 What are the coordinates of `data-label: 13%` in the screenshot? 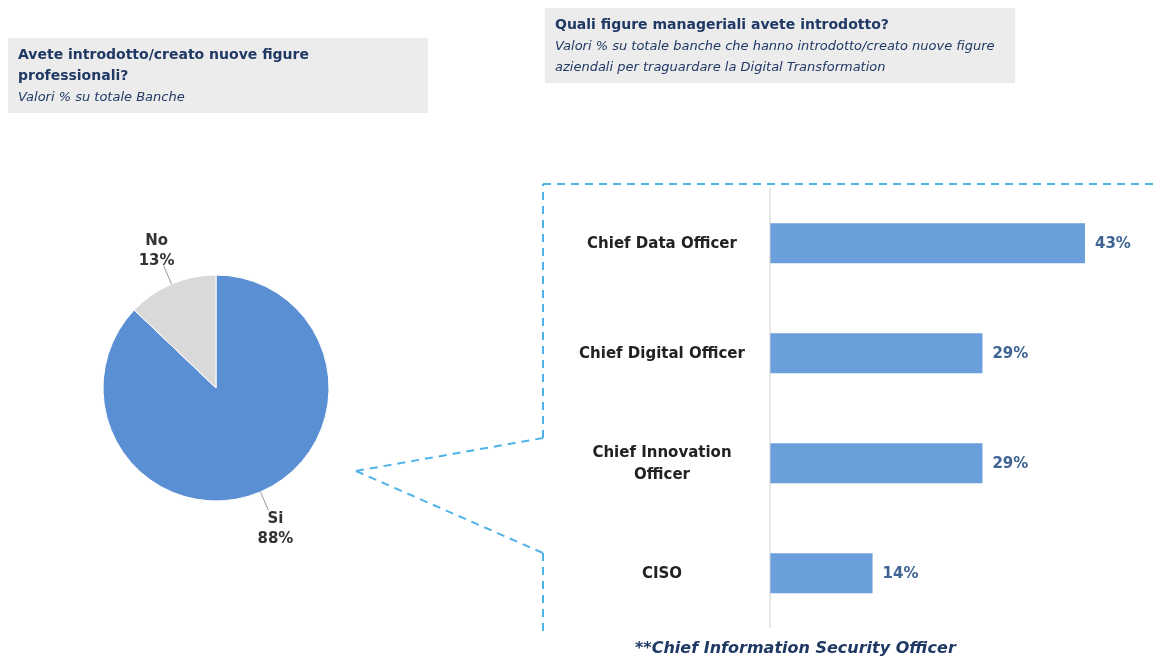 It's located at (156, 260).